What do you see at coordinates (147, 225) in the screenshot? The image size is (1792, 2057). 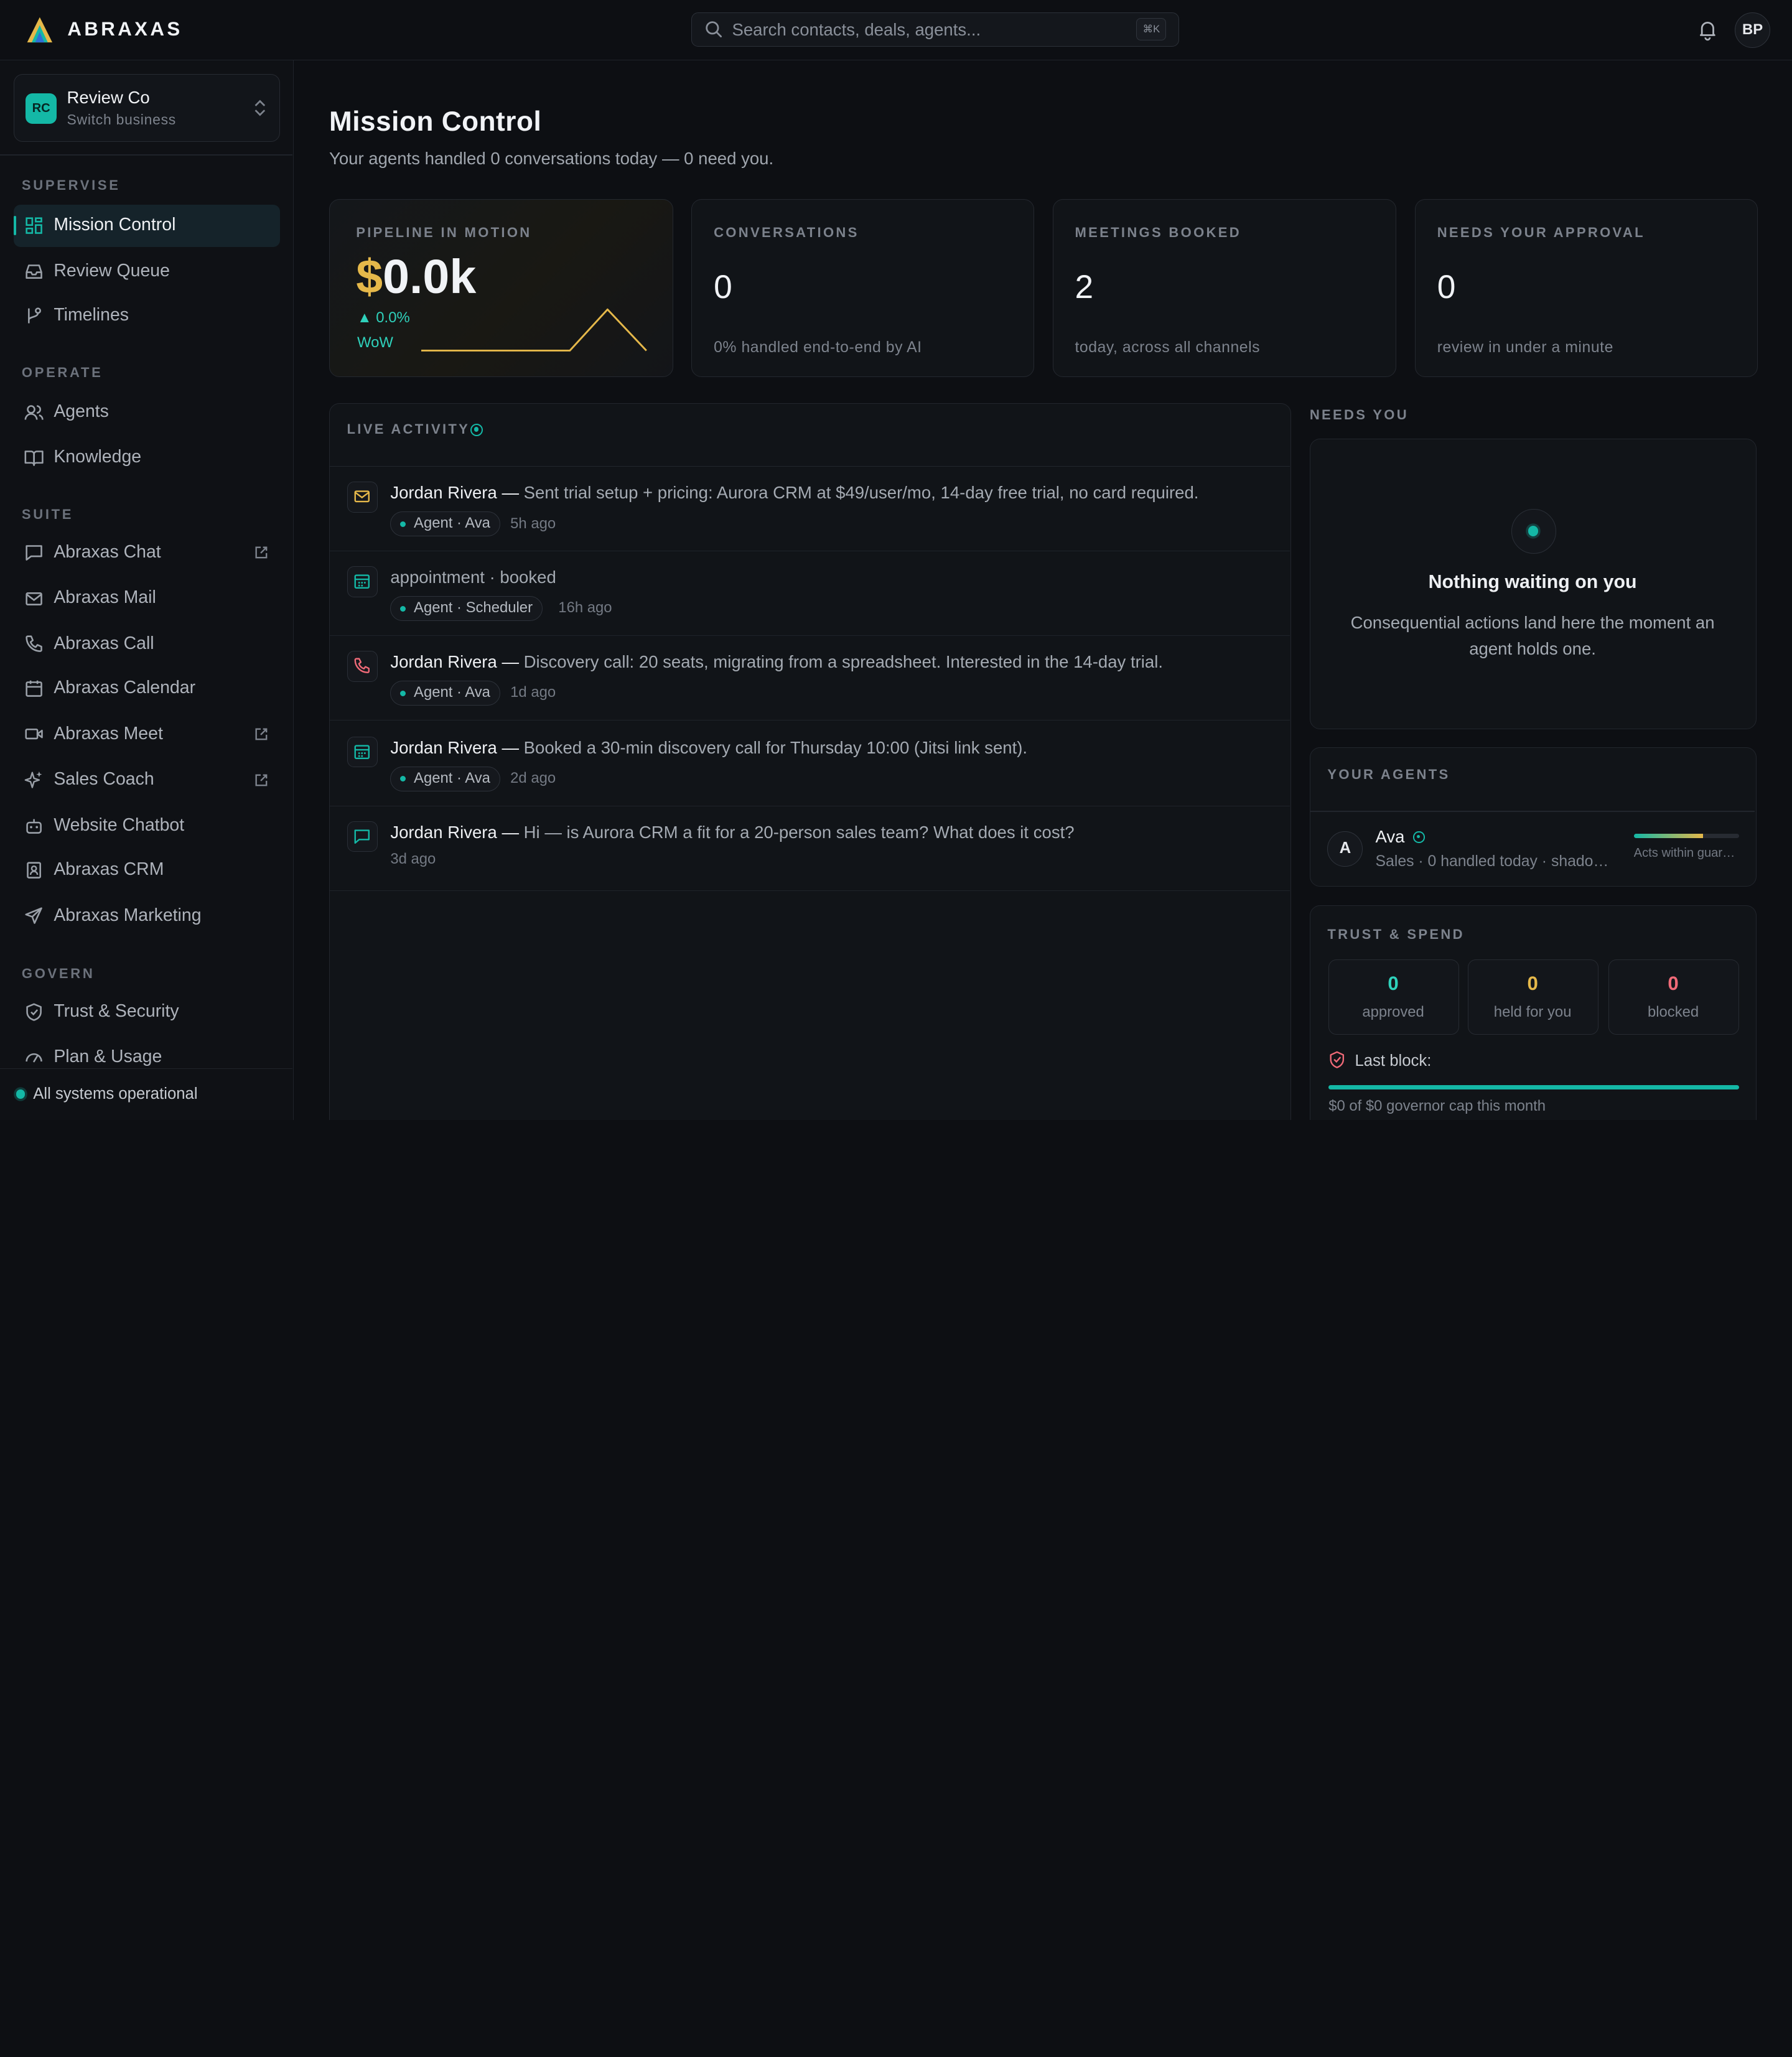 I see `sidebar-item-mission-control: Mission Control` at bounding box center [147, 225].